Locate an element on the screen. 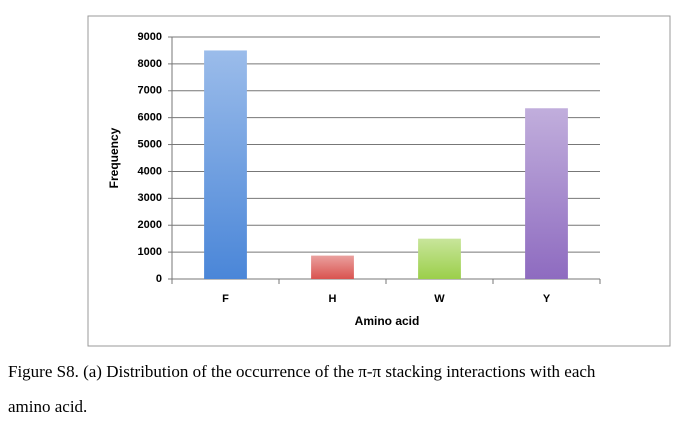 This screenshot has height=425, width=679. x-tick-label: F is located at coordinates (225, 299).